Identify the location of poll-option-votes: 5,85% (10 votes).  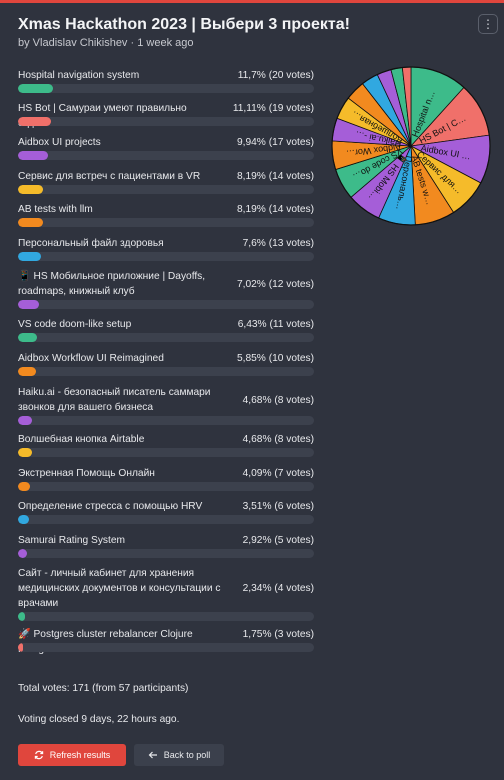
(275, 358).